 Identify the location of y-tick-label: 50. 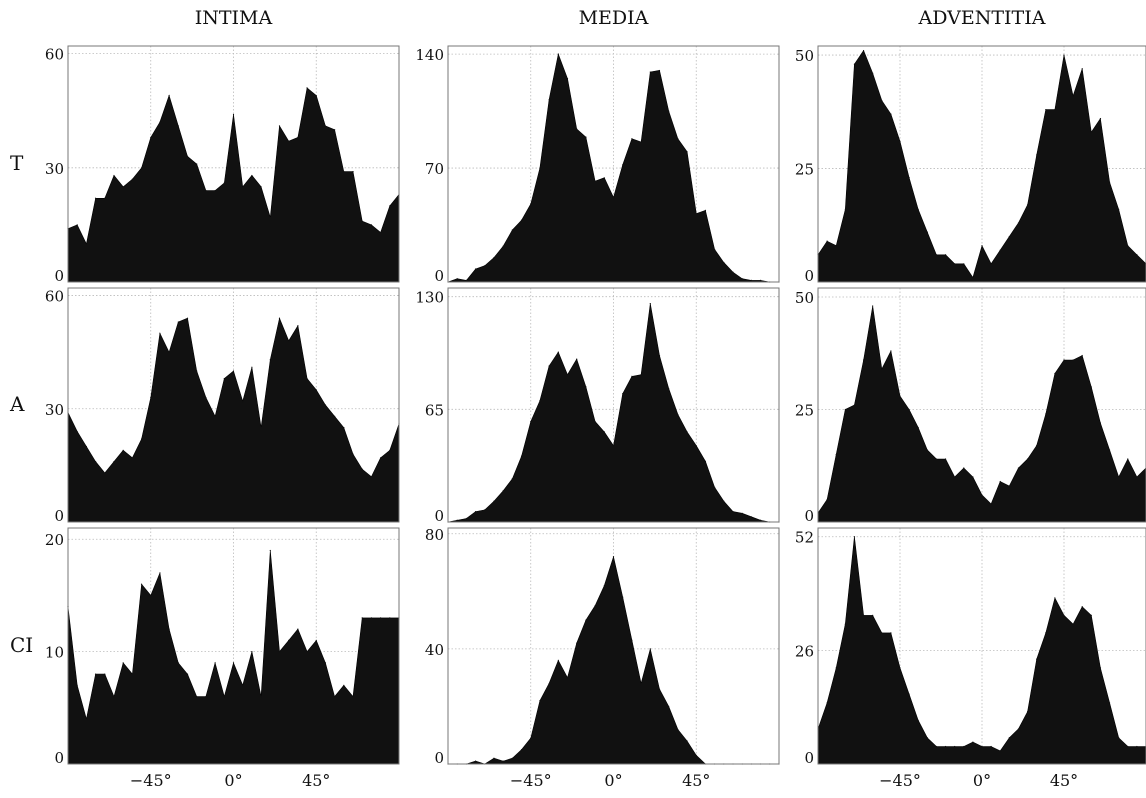
(804, 56).